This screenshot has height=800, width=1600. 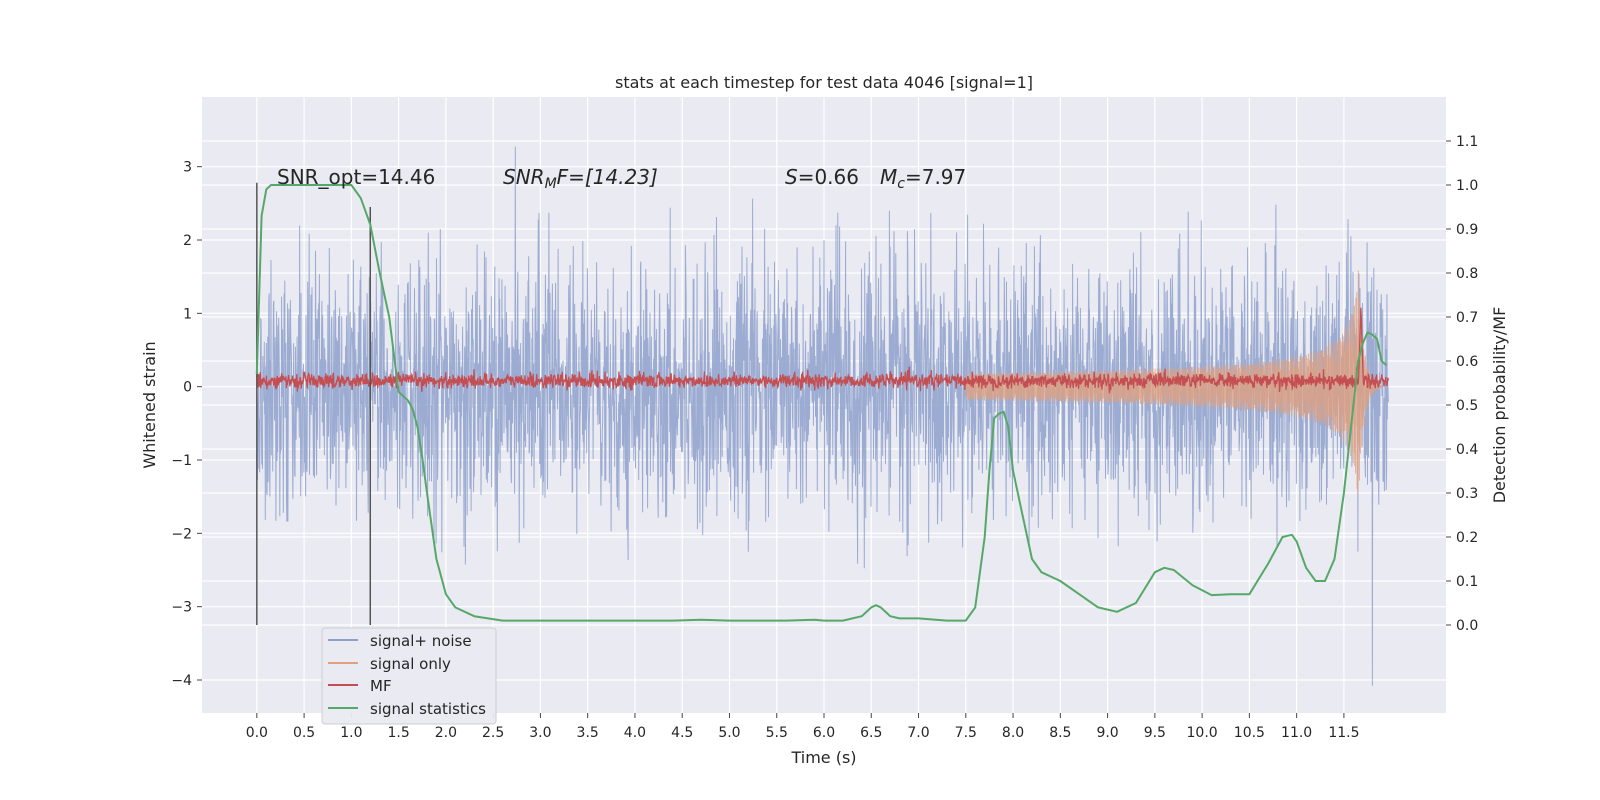 What do you see at coordinates (966, 733) in the screenshot?
I see `x-tick-label: 7.5` at bounding box center [966, 733].